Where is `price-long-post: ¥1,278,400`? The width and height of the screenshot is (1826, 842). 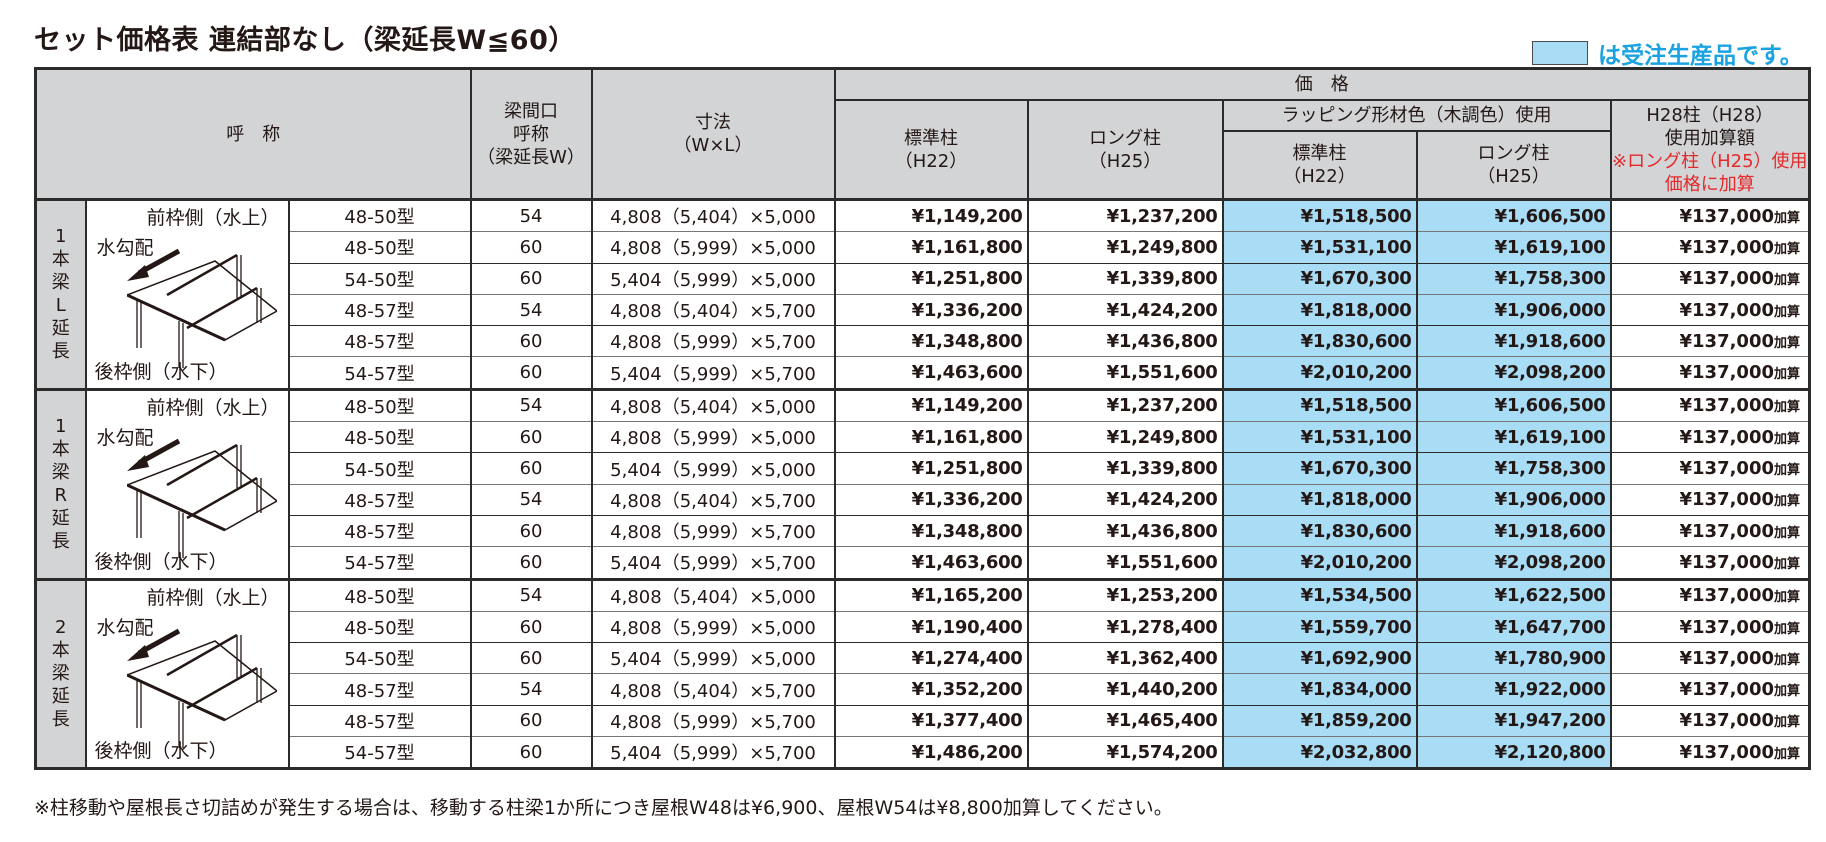 price-long-post: ¥1,278,400 is located at coordinates (1125, 627).